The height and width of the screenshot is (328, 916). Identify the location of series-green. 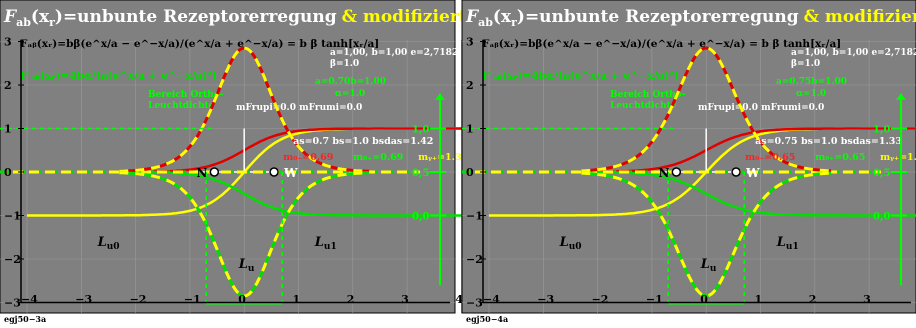
(320, 193).